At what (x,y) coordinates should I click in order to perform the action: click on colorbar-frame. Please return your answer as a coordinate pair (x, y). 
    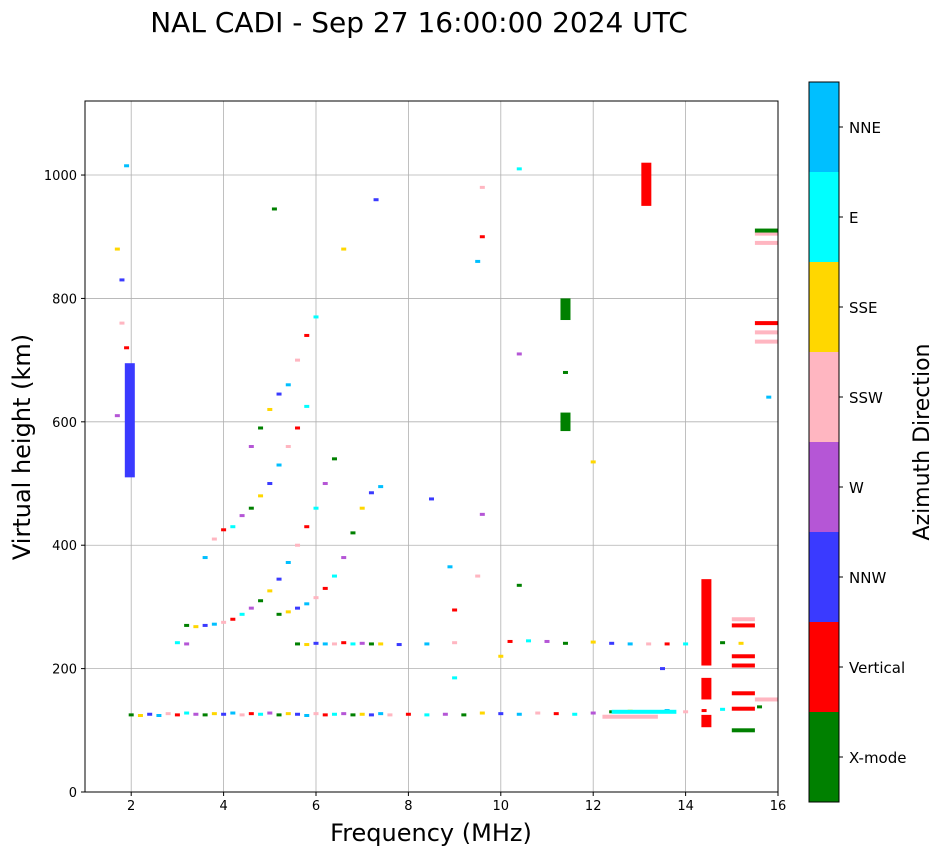
    Looking at the image, I should click on (824, 442).